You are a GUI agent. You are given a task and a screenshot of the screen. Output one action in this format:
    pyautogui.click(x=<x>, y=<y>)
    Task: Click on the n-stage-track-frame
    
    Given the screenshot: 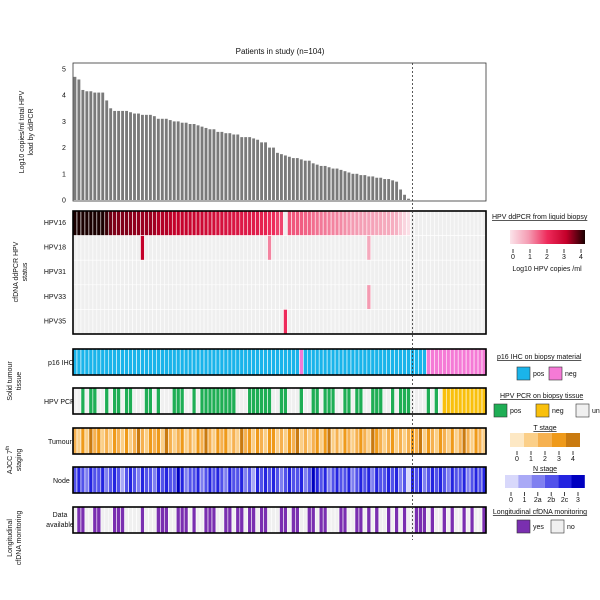 What is the action you would take?
    pyautogui.click(x=279, y=480)
    